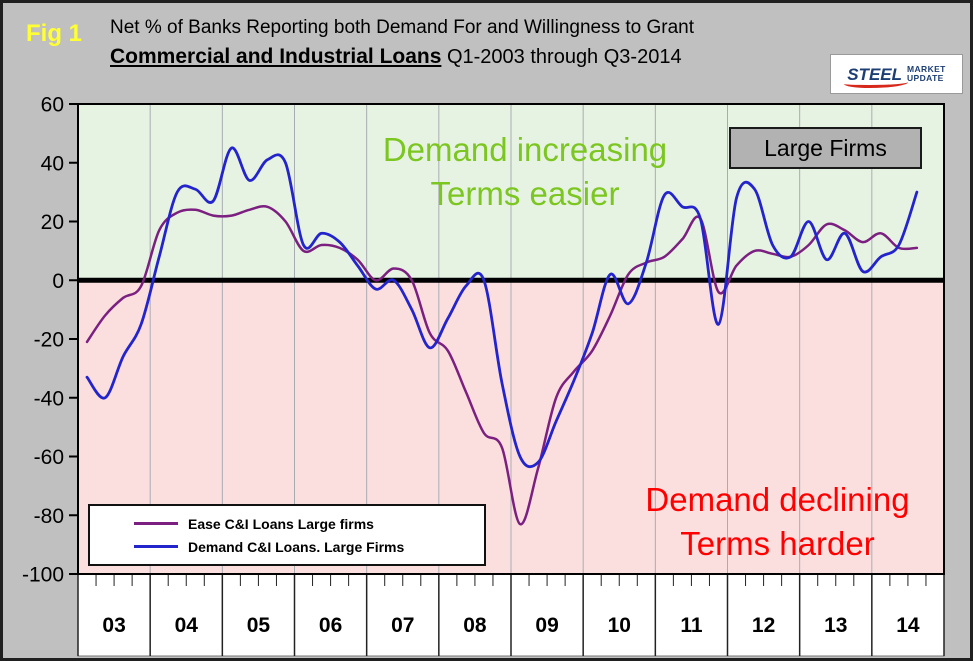 The height and width of the screenshot is (661, 973). What do you see at coordinates (49, 516) in the screenshot?
I see `svg-text: -80` at bounding box center [49, 516].